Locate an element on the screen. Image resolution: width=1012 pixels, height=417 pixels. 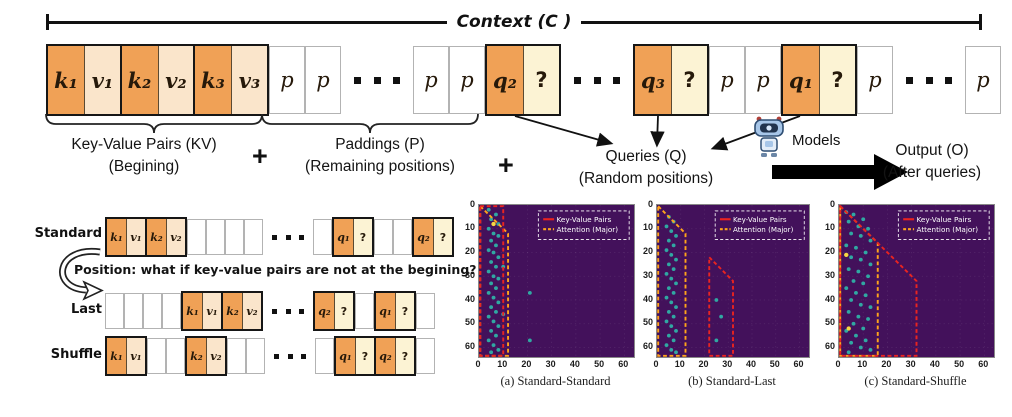
query-arrow-q3 is located at coordinates (657, 131).